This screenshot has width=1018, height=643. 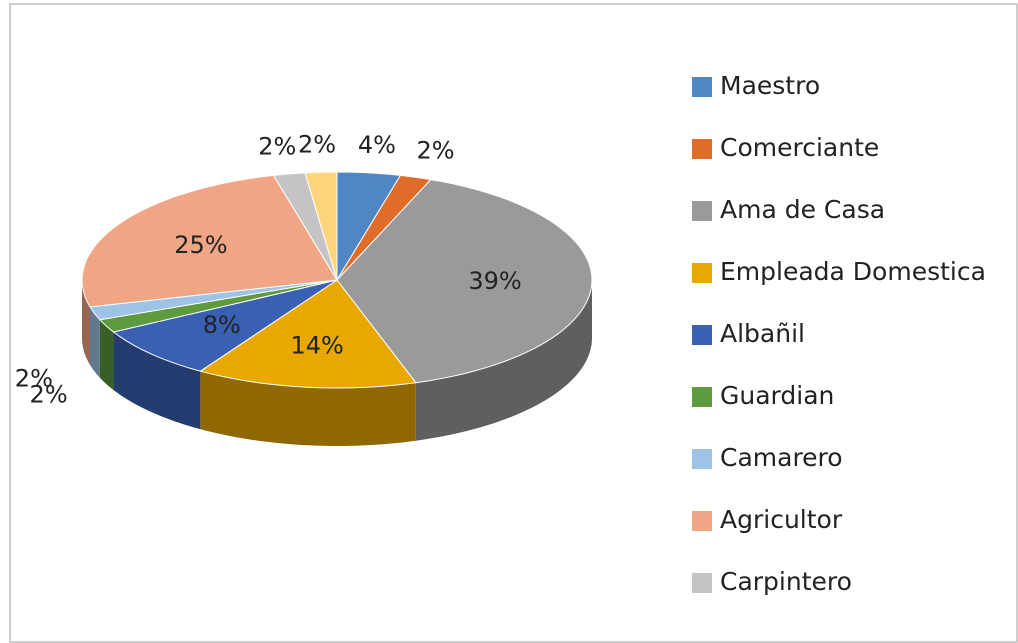 I want to click on legend-label: Guardian, so click(x=777, y=395).